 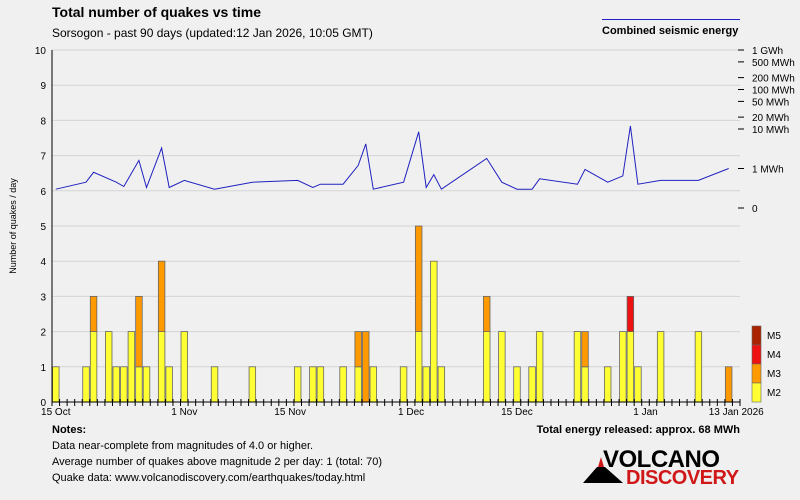 What do you see at coordinates (56, 412) in the screenshot?
I see `x-tick-label: 15 Oct` at bounding box center [56, 412].